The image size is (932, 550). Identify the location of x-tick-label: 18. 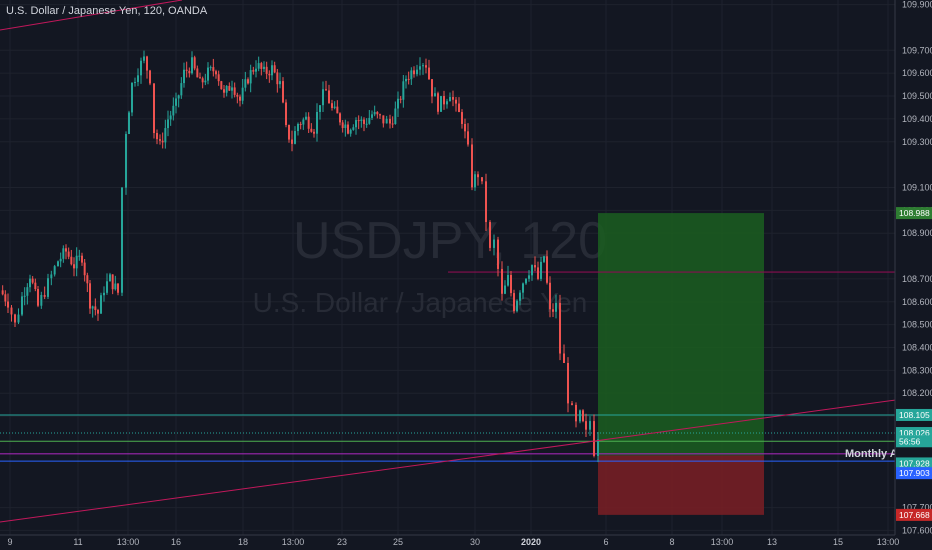
(243, 542).